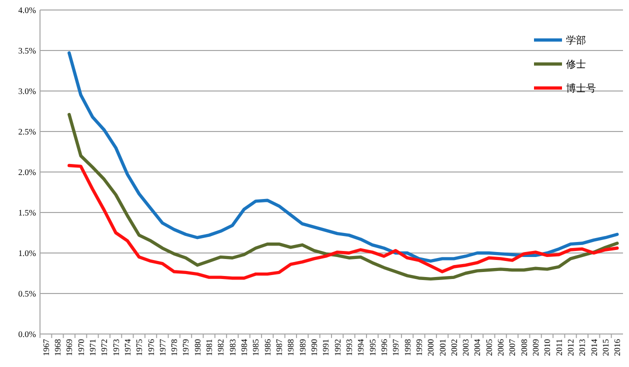 This screenshot has height=367, width=629. Describe the element at coordinates (127, 347) in the screenshot. I see `x-tick-label: 1974` at that location.